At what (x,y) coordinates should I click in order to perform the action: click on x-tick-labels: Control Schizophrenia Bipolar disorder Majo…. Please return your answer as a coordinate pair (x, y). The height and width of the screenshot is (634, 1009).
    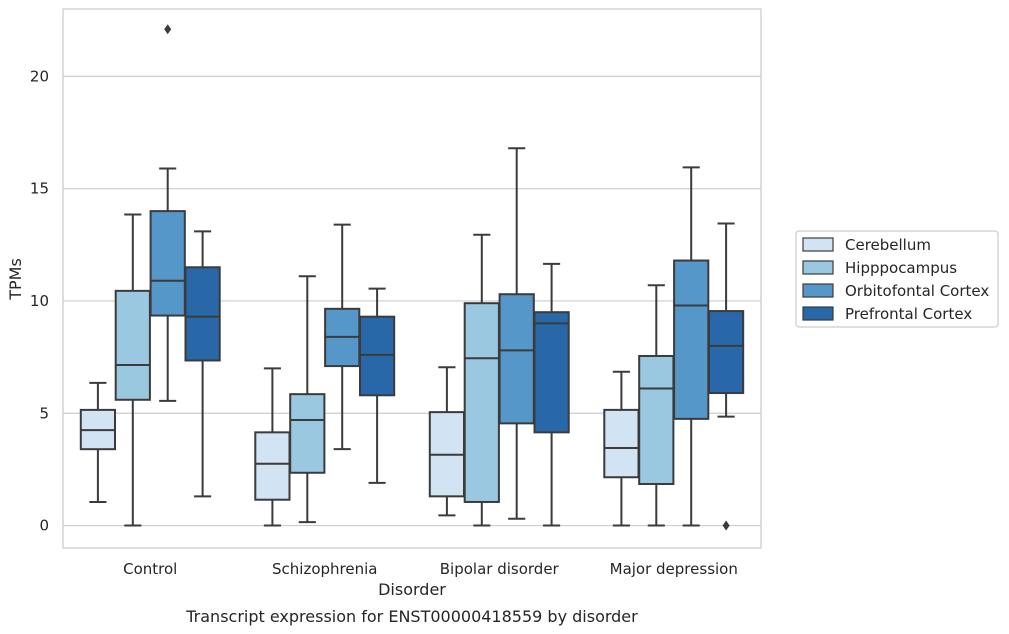
    Looking at the image, I should click on (430, 569).